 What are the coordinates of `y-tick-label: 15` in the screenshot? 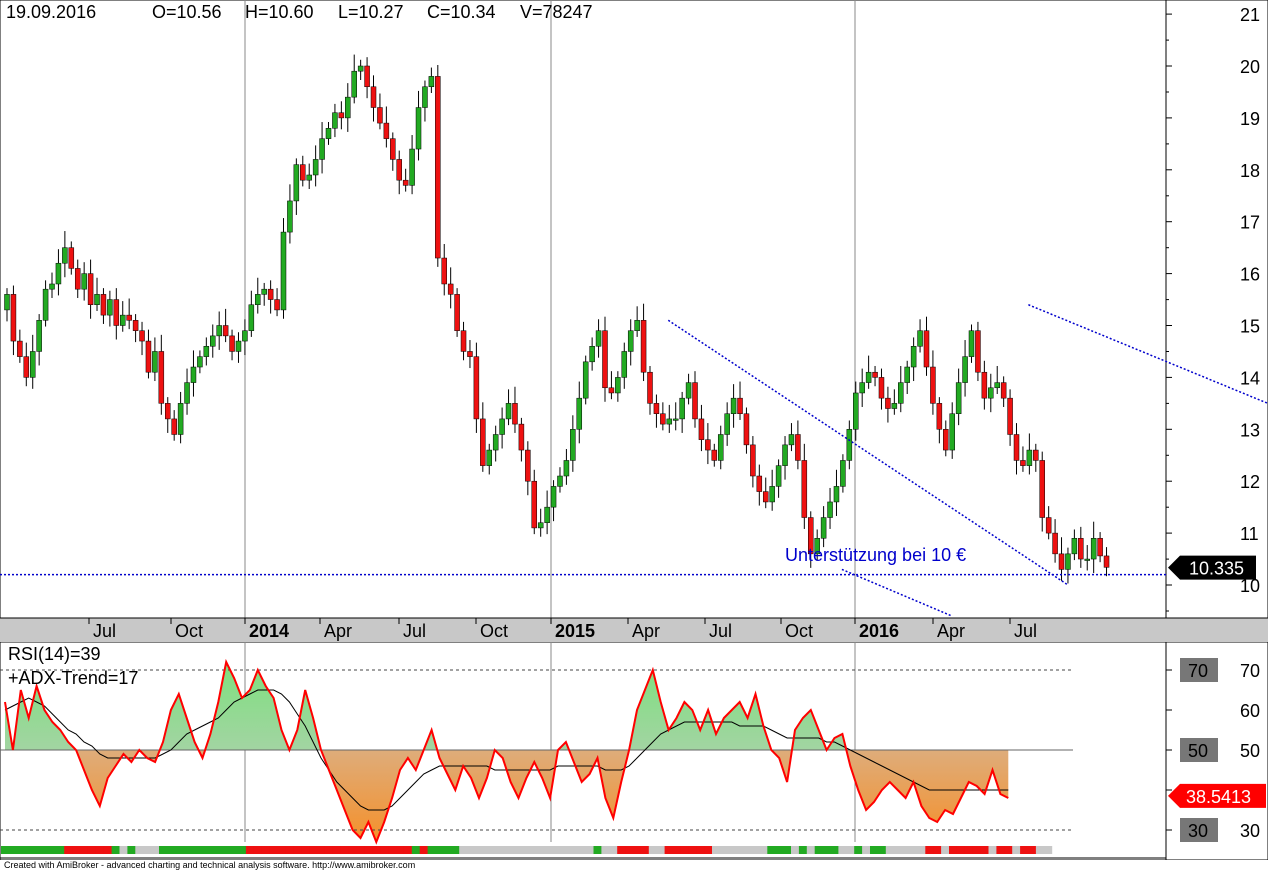 It's located at (1250, 327).